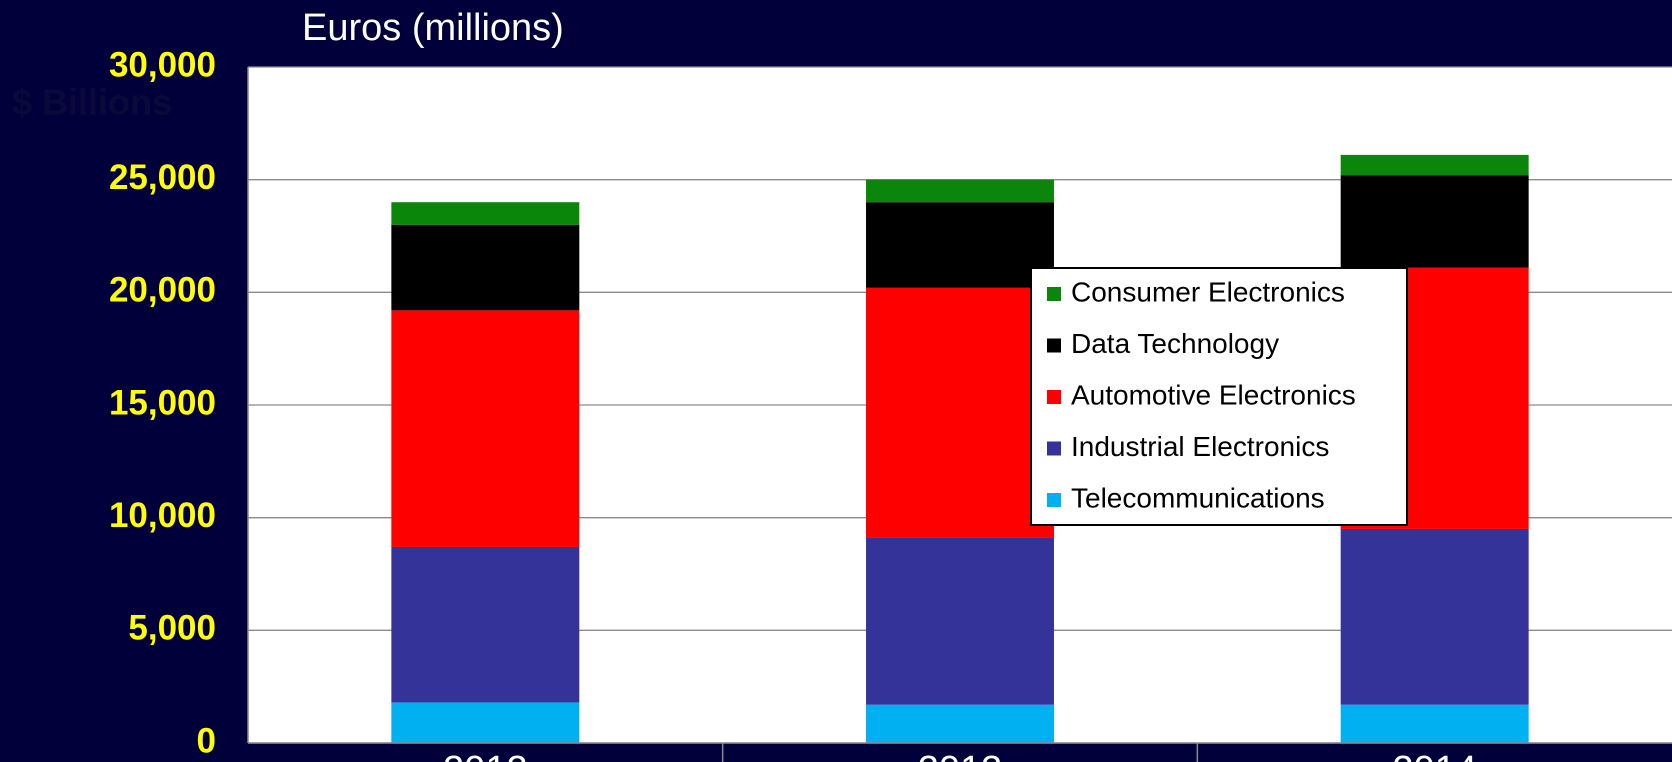 The image size is (1672, 762). Describe the element at coordinates (172, 628) in the screenshot. I see `y-tick-label: 5,000` at that location.